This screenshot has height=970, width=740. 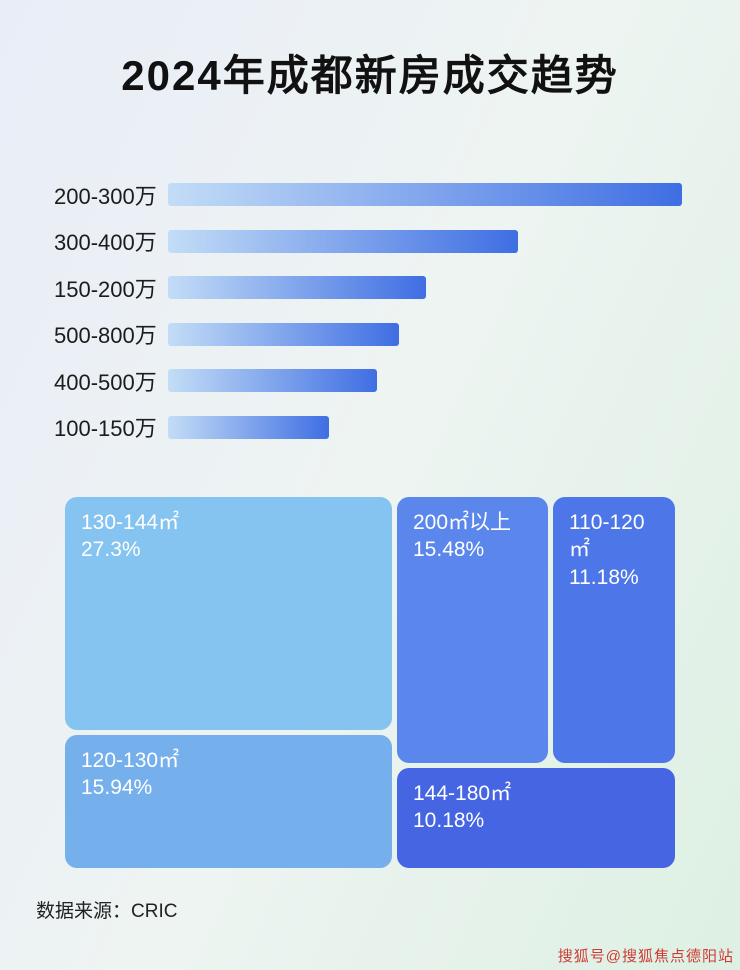 What do you see at coordinates (107, 911) in the screenshot?
I see `data-source-label: 数据来源：CRIC` at bounding box center [107, 911].